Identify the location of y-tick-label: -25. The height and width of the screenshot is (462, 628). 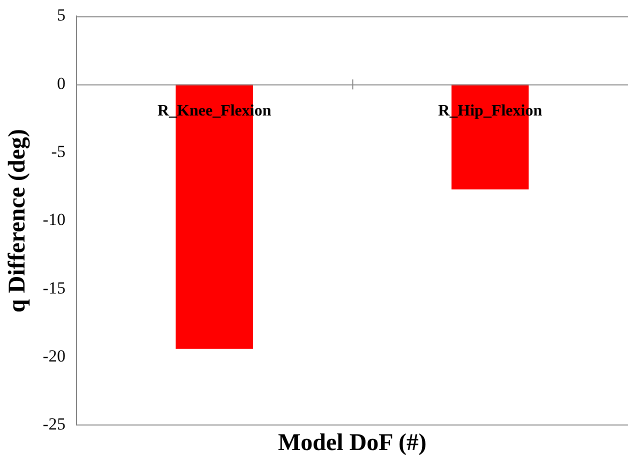
(54, 424).